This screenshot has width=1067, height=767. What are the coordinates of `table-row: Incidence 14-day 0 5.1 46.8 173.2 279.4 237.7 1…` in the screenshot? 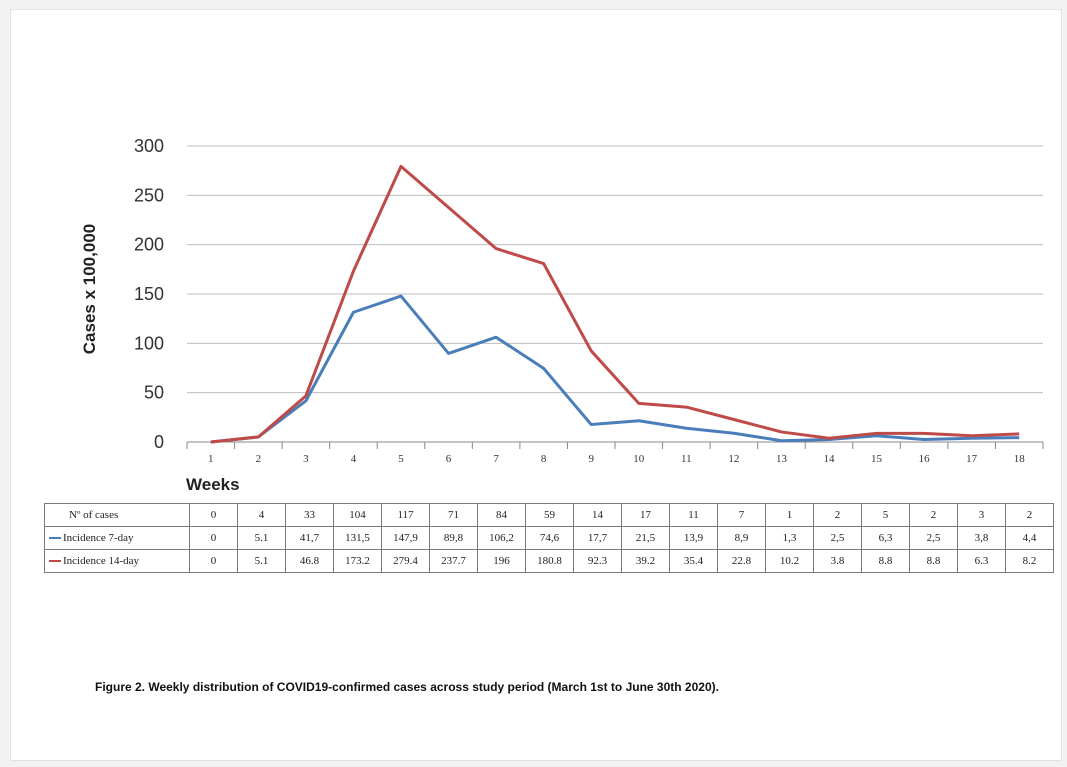 It's located at (549, 561).